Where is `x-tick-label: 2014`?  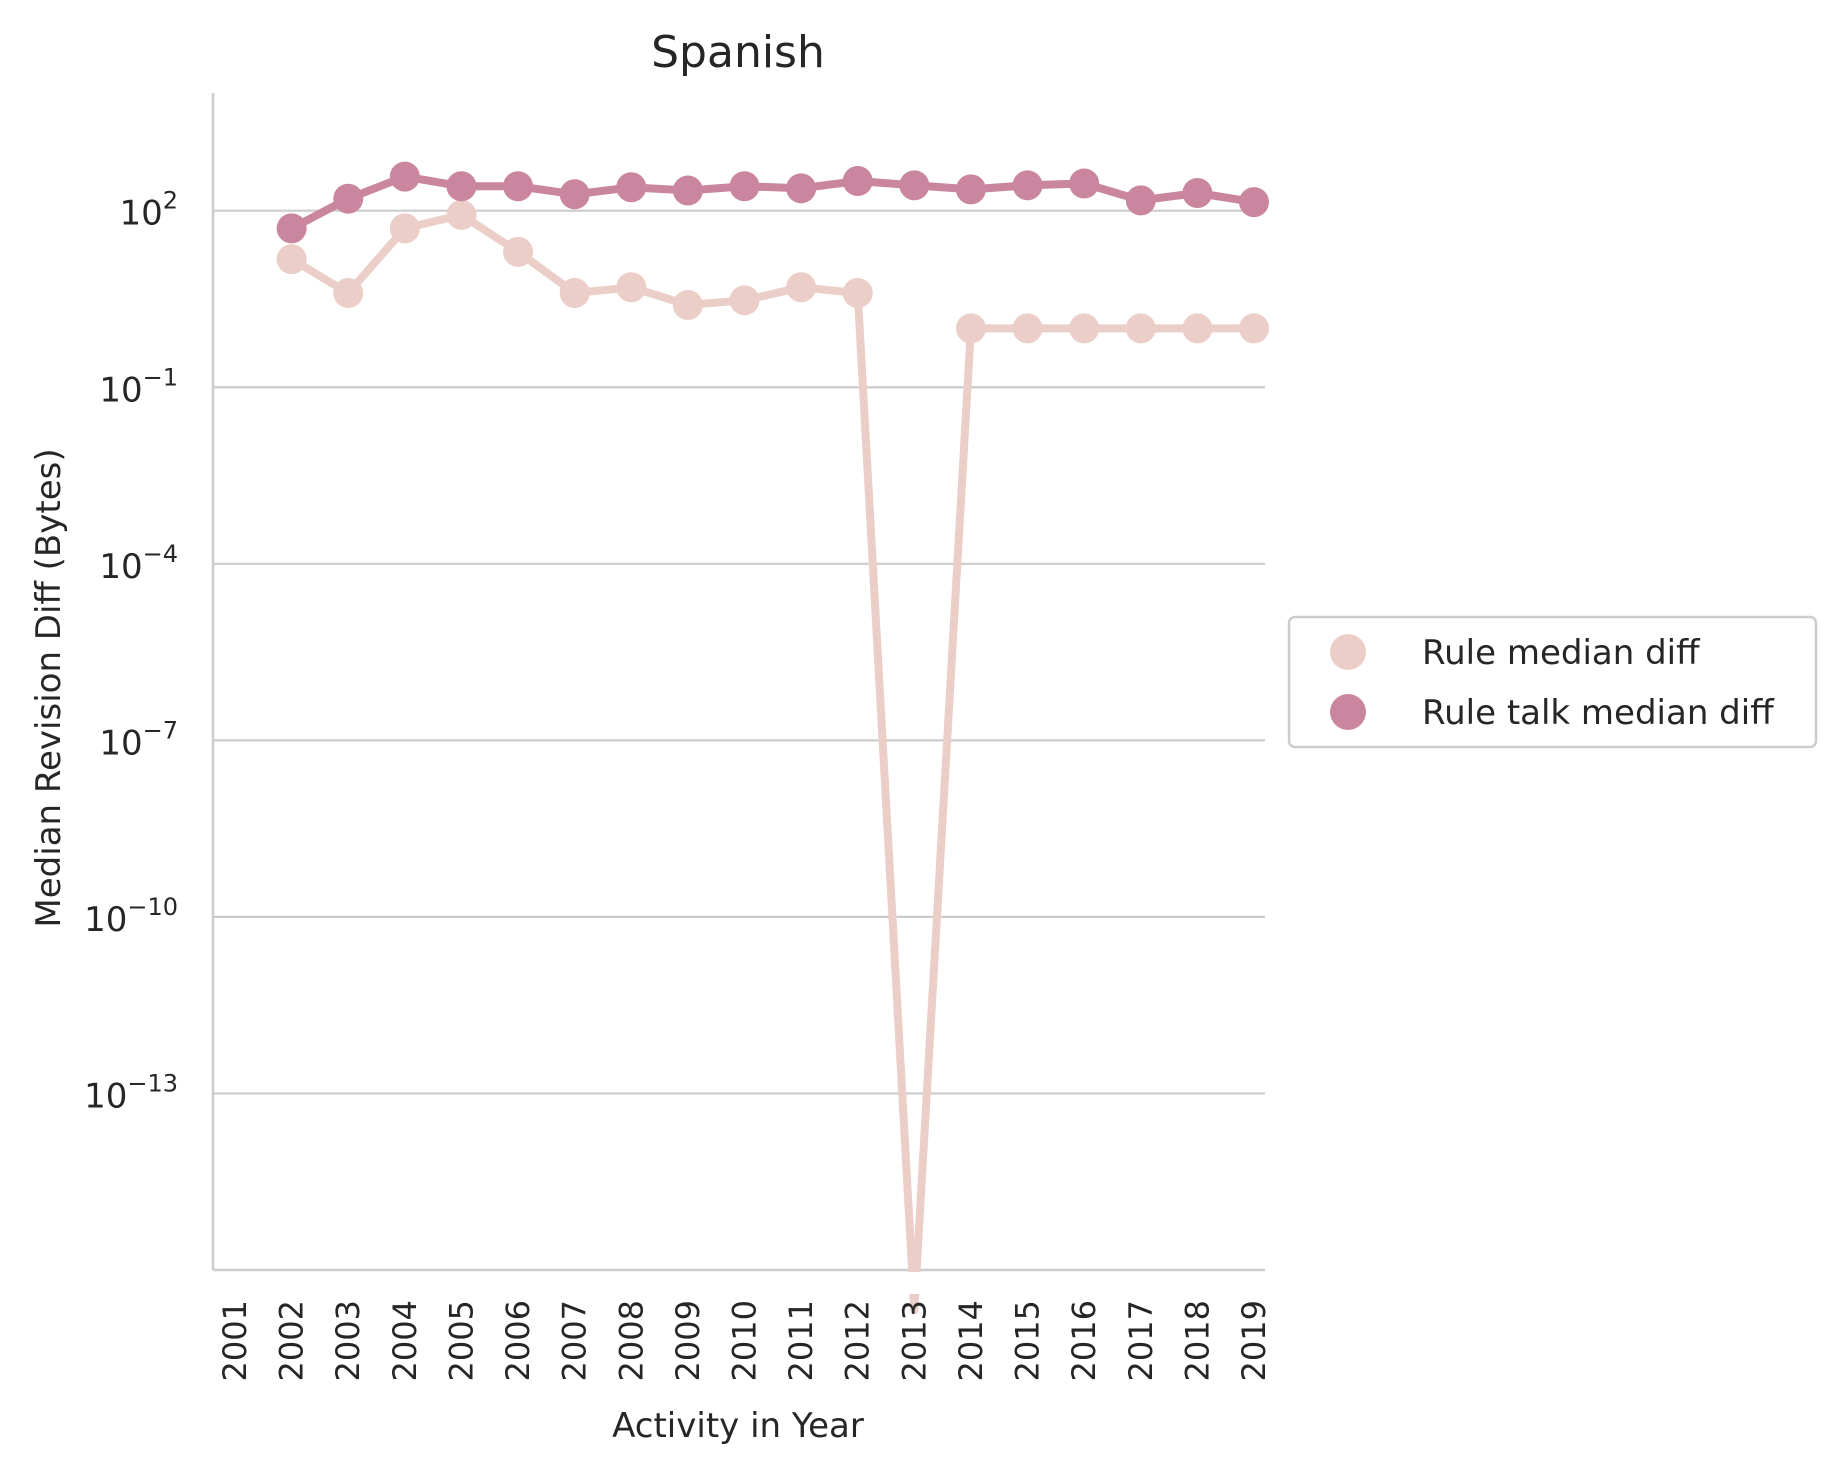 x-tick-label: 2014 is located at coordinates (971, 1340).